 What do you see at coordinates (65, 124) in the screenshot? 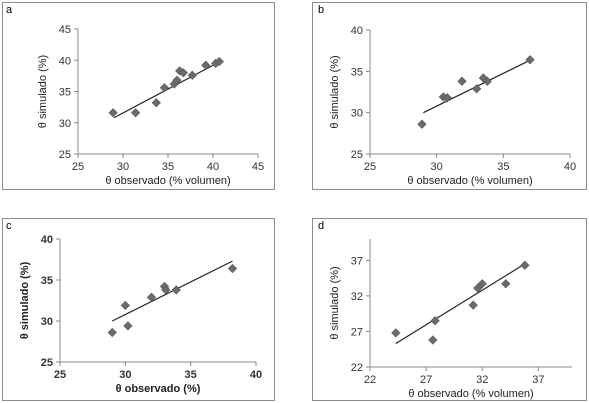
I see `chart-a-y-tick-label: 30` at bounding box center [65, 124].